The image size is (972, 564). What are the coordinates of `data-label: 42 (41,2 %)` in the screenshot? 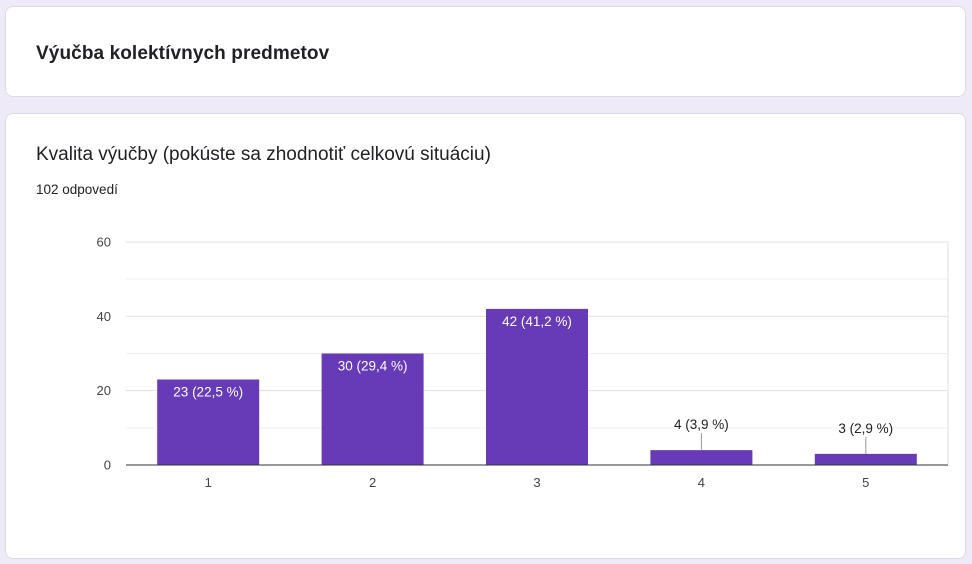 It's located at (537, 321).